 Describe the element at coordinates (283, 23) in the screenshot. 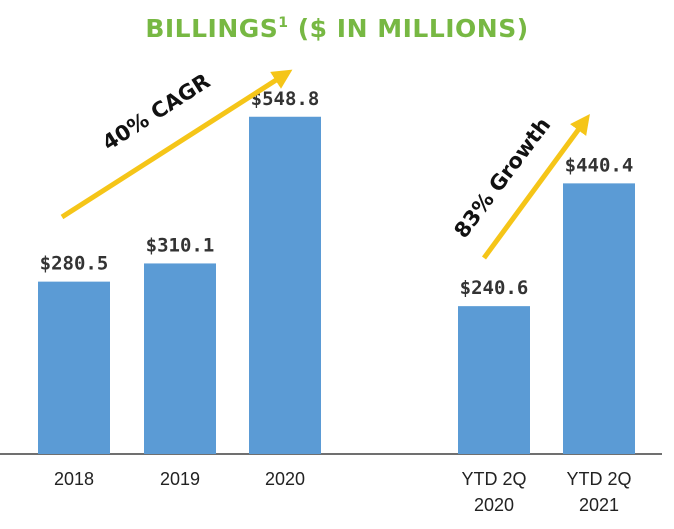

I see `chart-title-footnote-marker: 1` at that location.